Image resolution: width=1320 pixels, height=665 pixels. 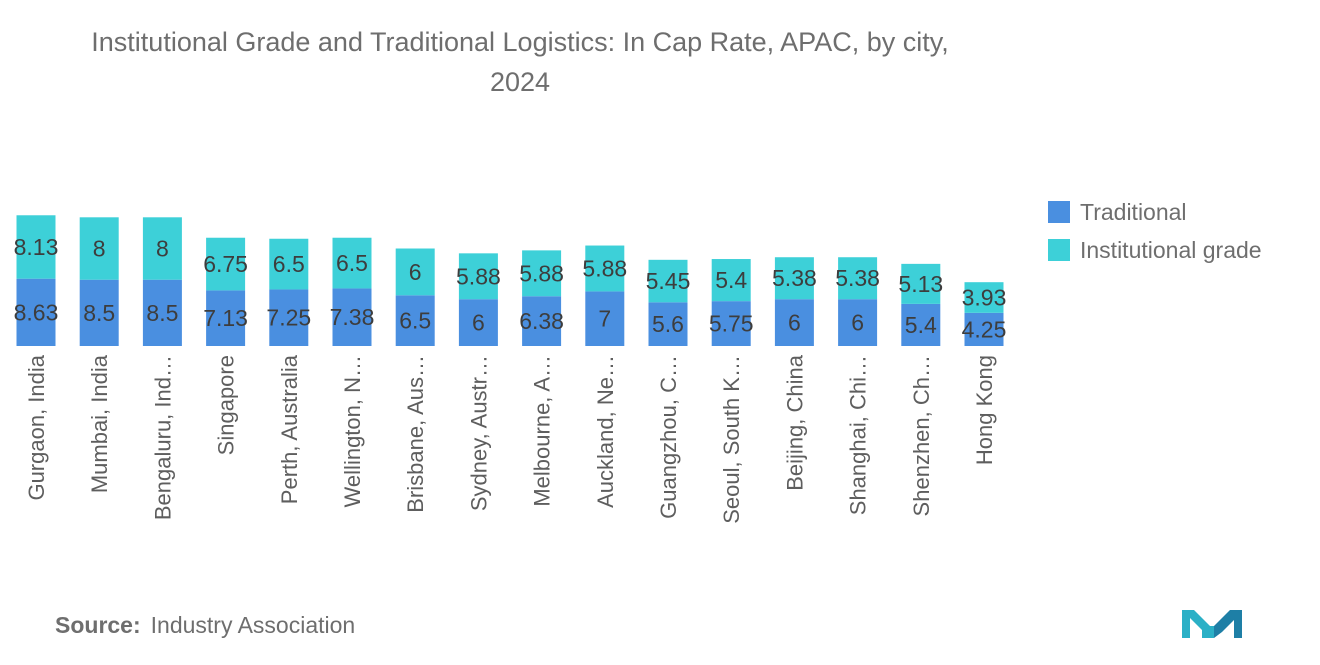 I want to click on data-label-traditional: 5.6, so click(x=668, y=324).